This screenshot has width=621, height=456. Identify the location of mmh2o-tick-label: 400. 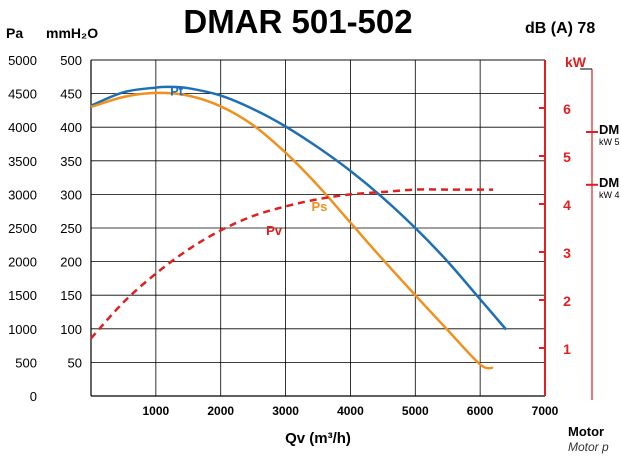
(71, 127).